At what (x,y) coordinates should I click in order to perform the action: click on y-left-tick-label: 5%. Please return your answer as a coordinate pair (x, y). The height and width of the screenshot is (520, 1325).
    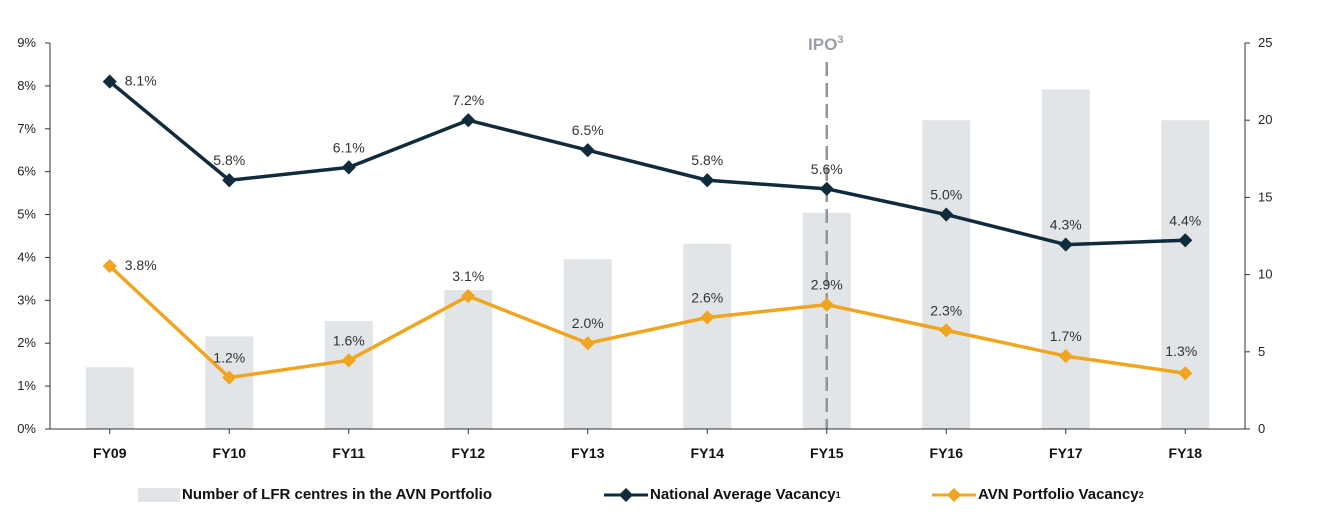
    Looking at the image, I should click on (26, 214).